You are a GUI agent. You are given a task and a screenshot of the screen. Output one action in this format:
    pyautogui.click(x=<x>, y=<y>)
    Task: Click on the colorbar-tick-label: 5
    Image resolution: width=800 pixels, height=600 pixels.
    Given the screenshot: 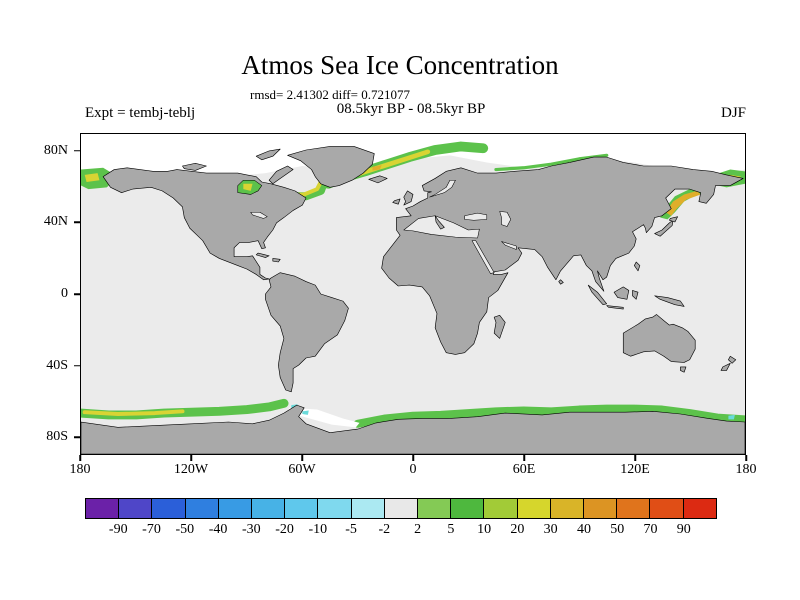 What is the action you would take?
    pyautogui.click(x=451, y=529)
    